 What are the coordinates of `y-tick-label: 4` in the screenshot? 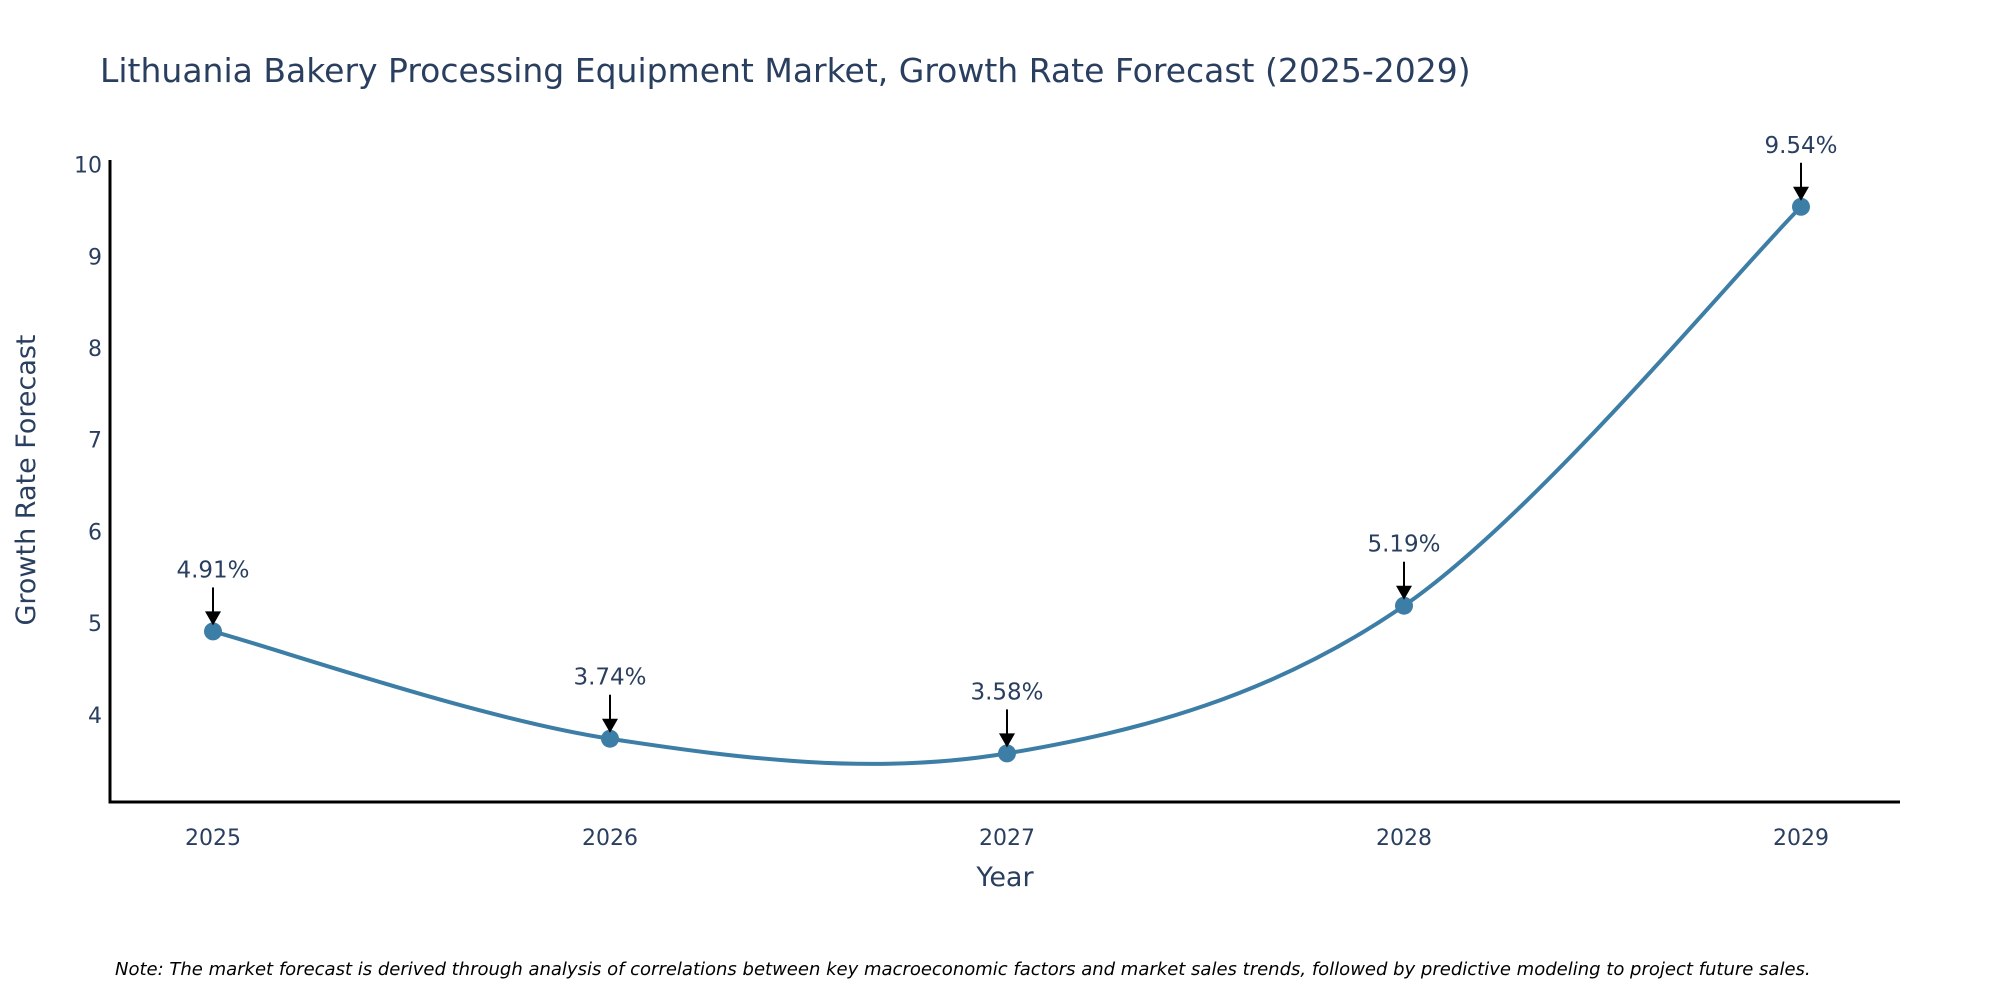 It's located at (95, 716).